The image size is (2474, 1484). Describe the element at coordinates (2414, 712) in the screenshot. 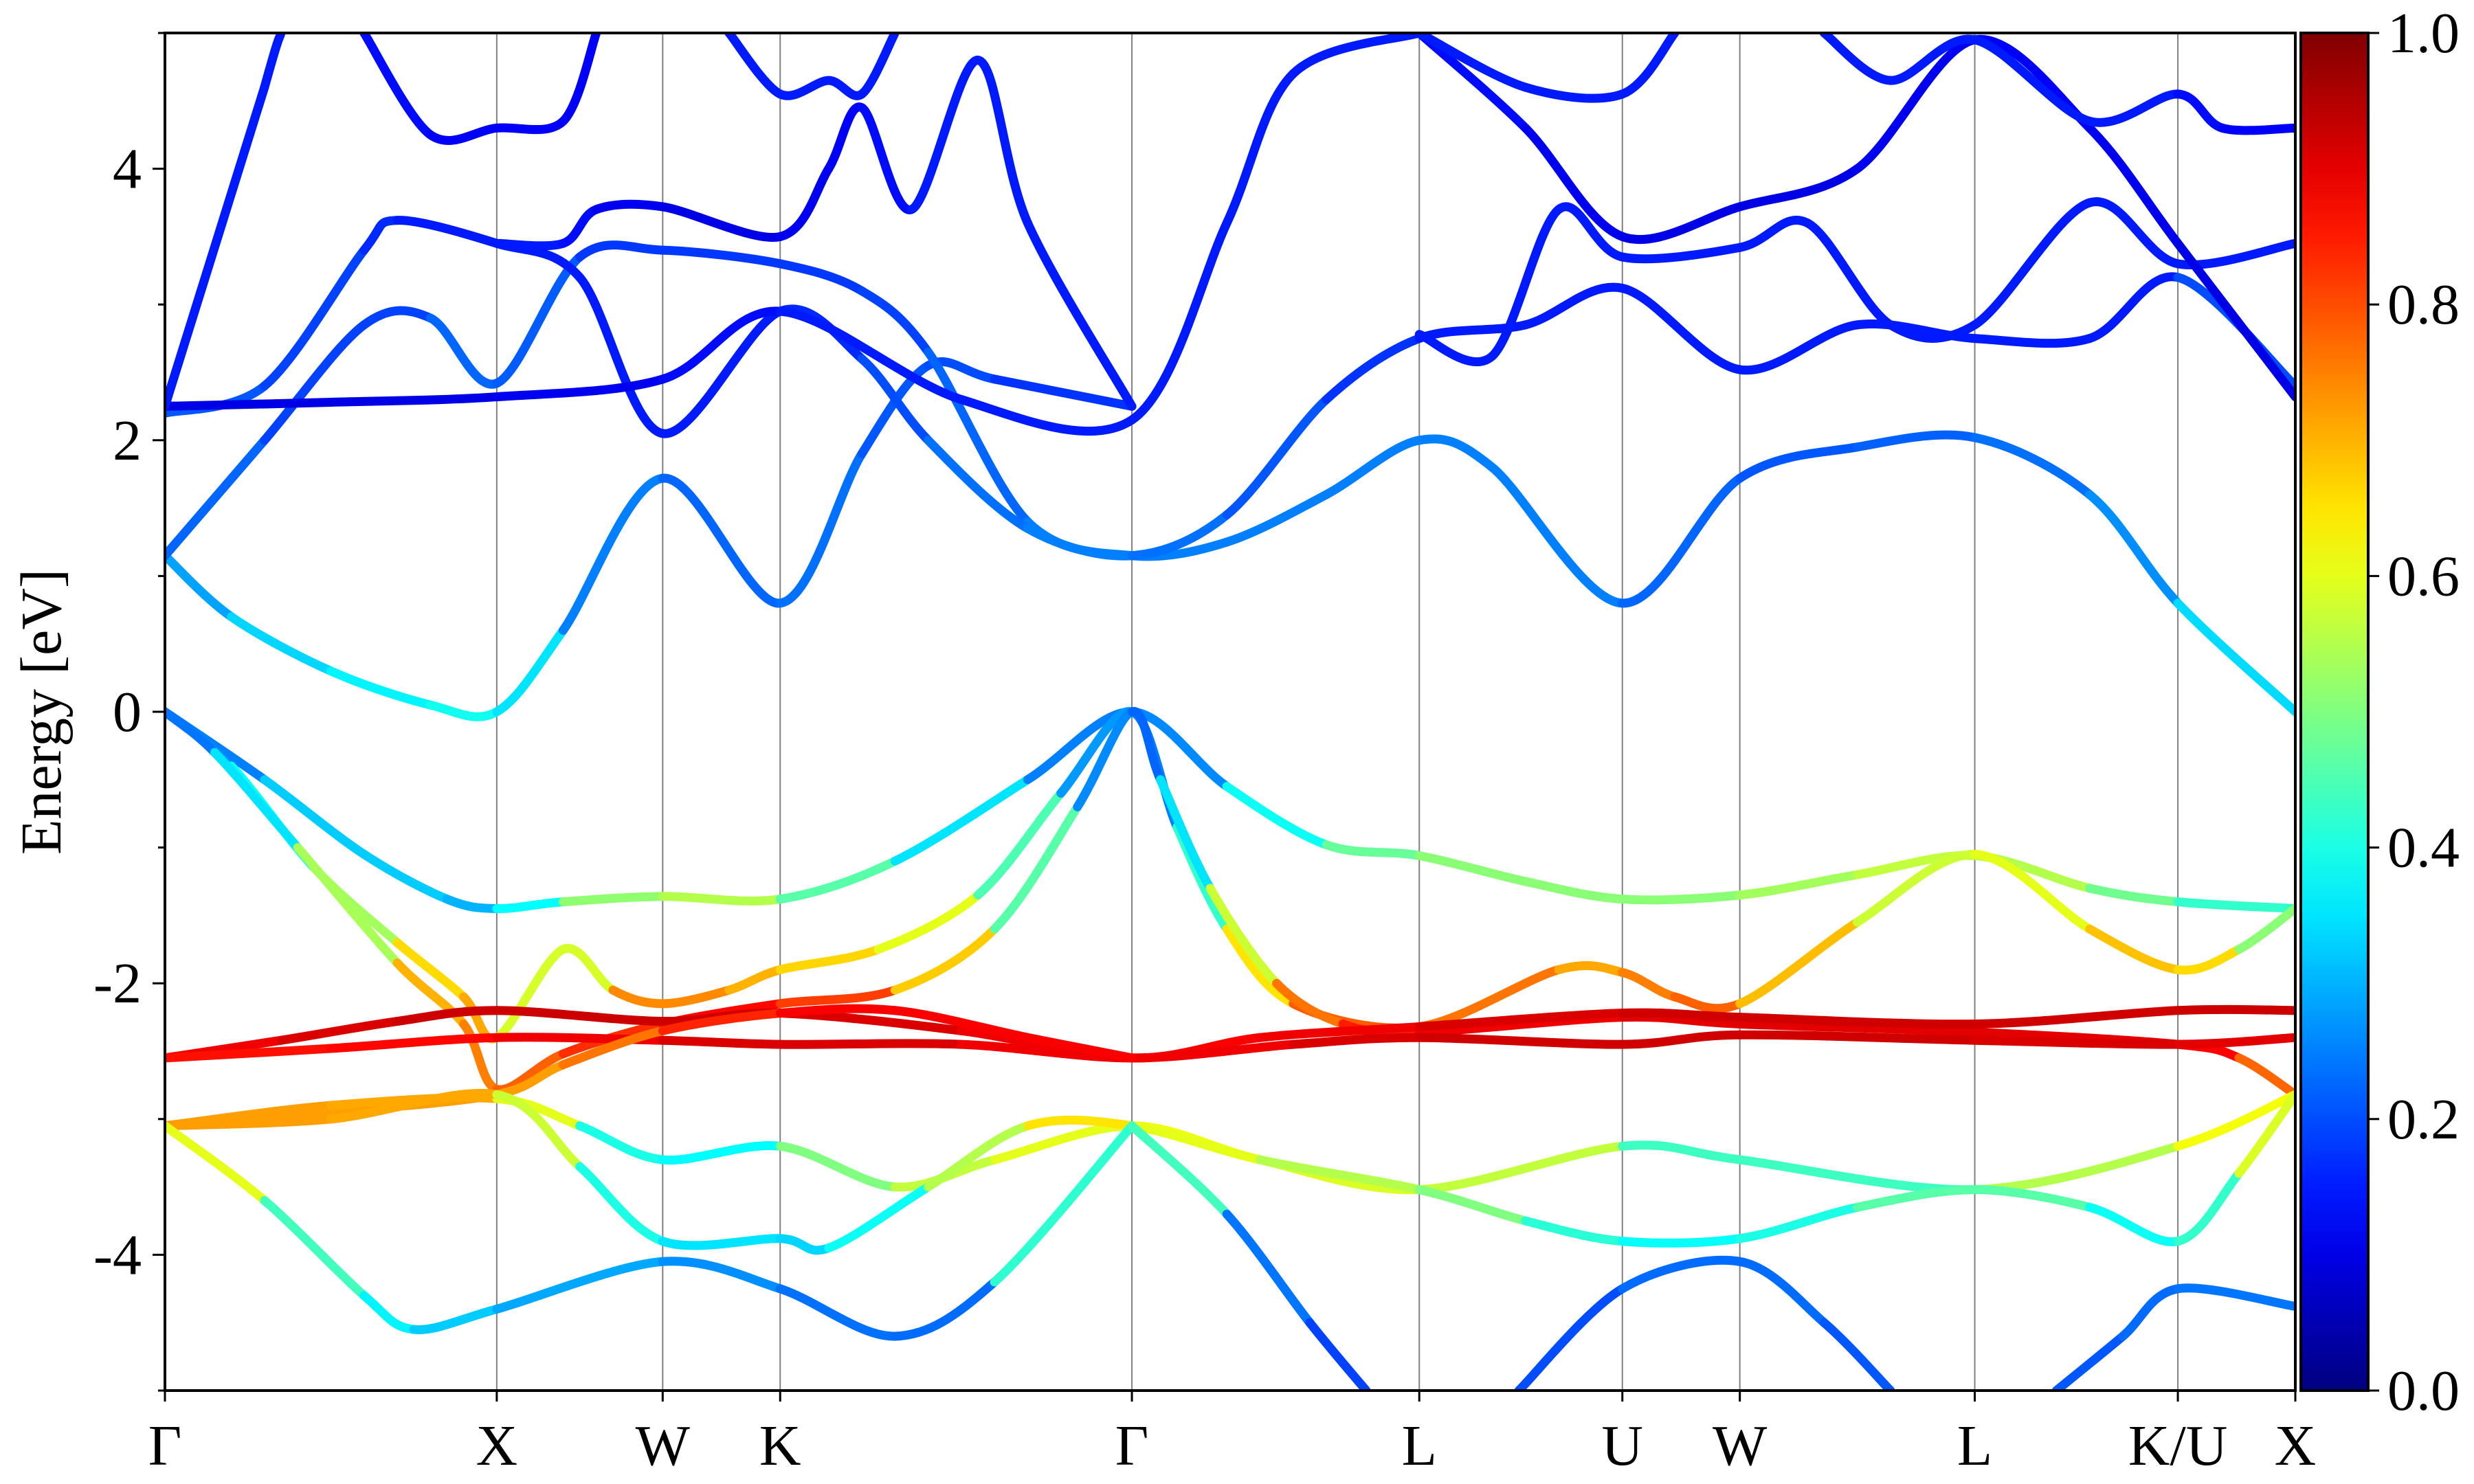

I see `colorbar-ticks: 0.0 0.2 0.4 0.6 0.8 1.0` at that location.